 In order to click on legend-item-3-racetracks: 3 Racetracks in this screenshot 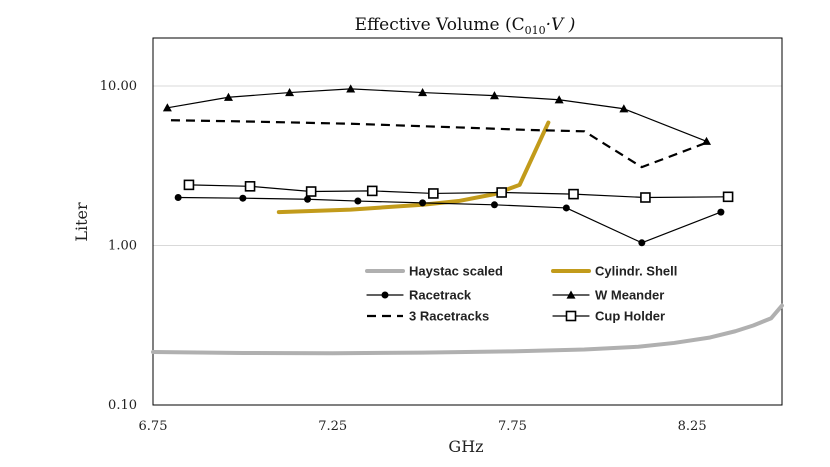, I will do `click(428, 316)`.